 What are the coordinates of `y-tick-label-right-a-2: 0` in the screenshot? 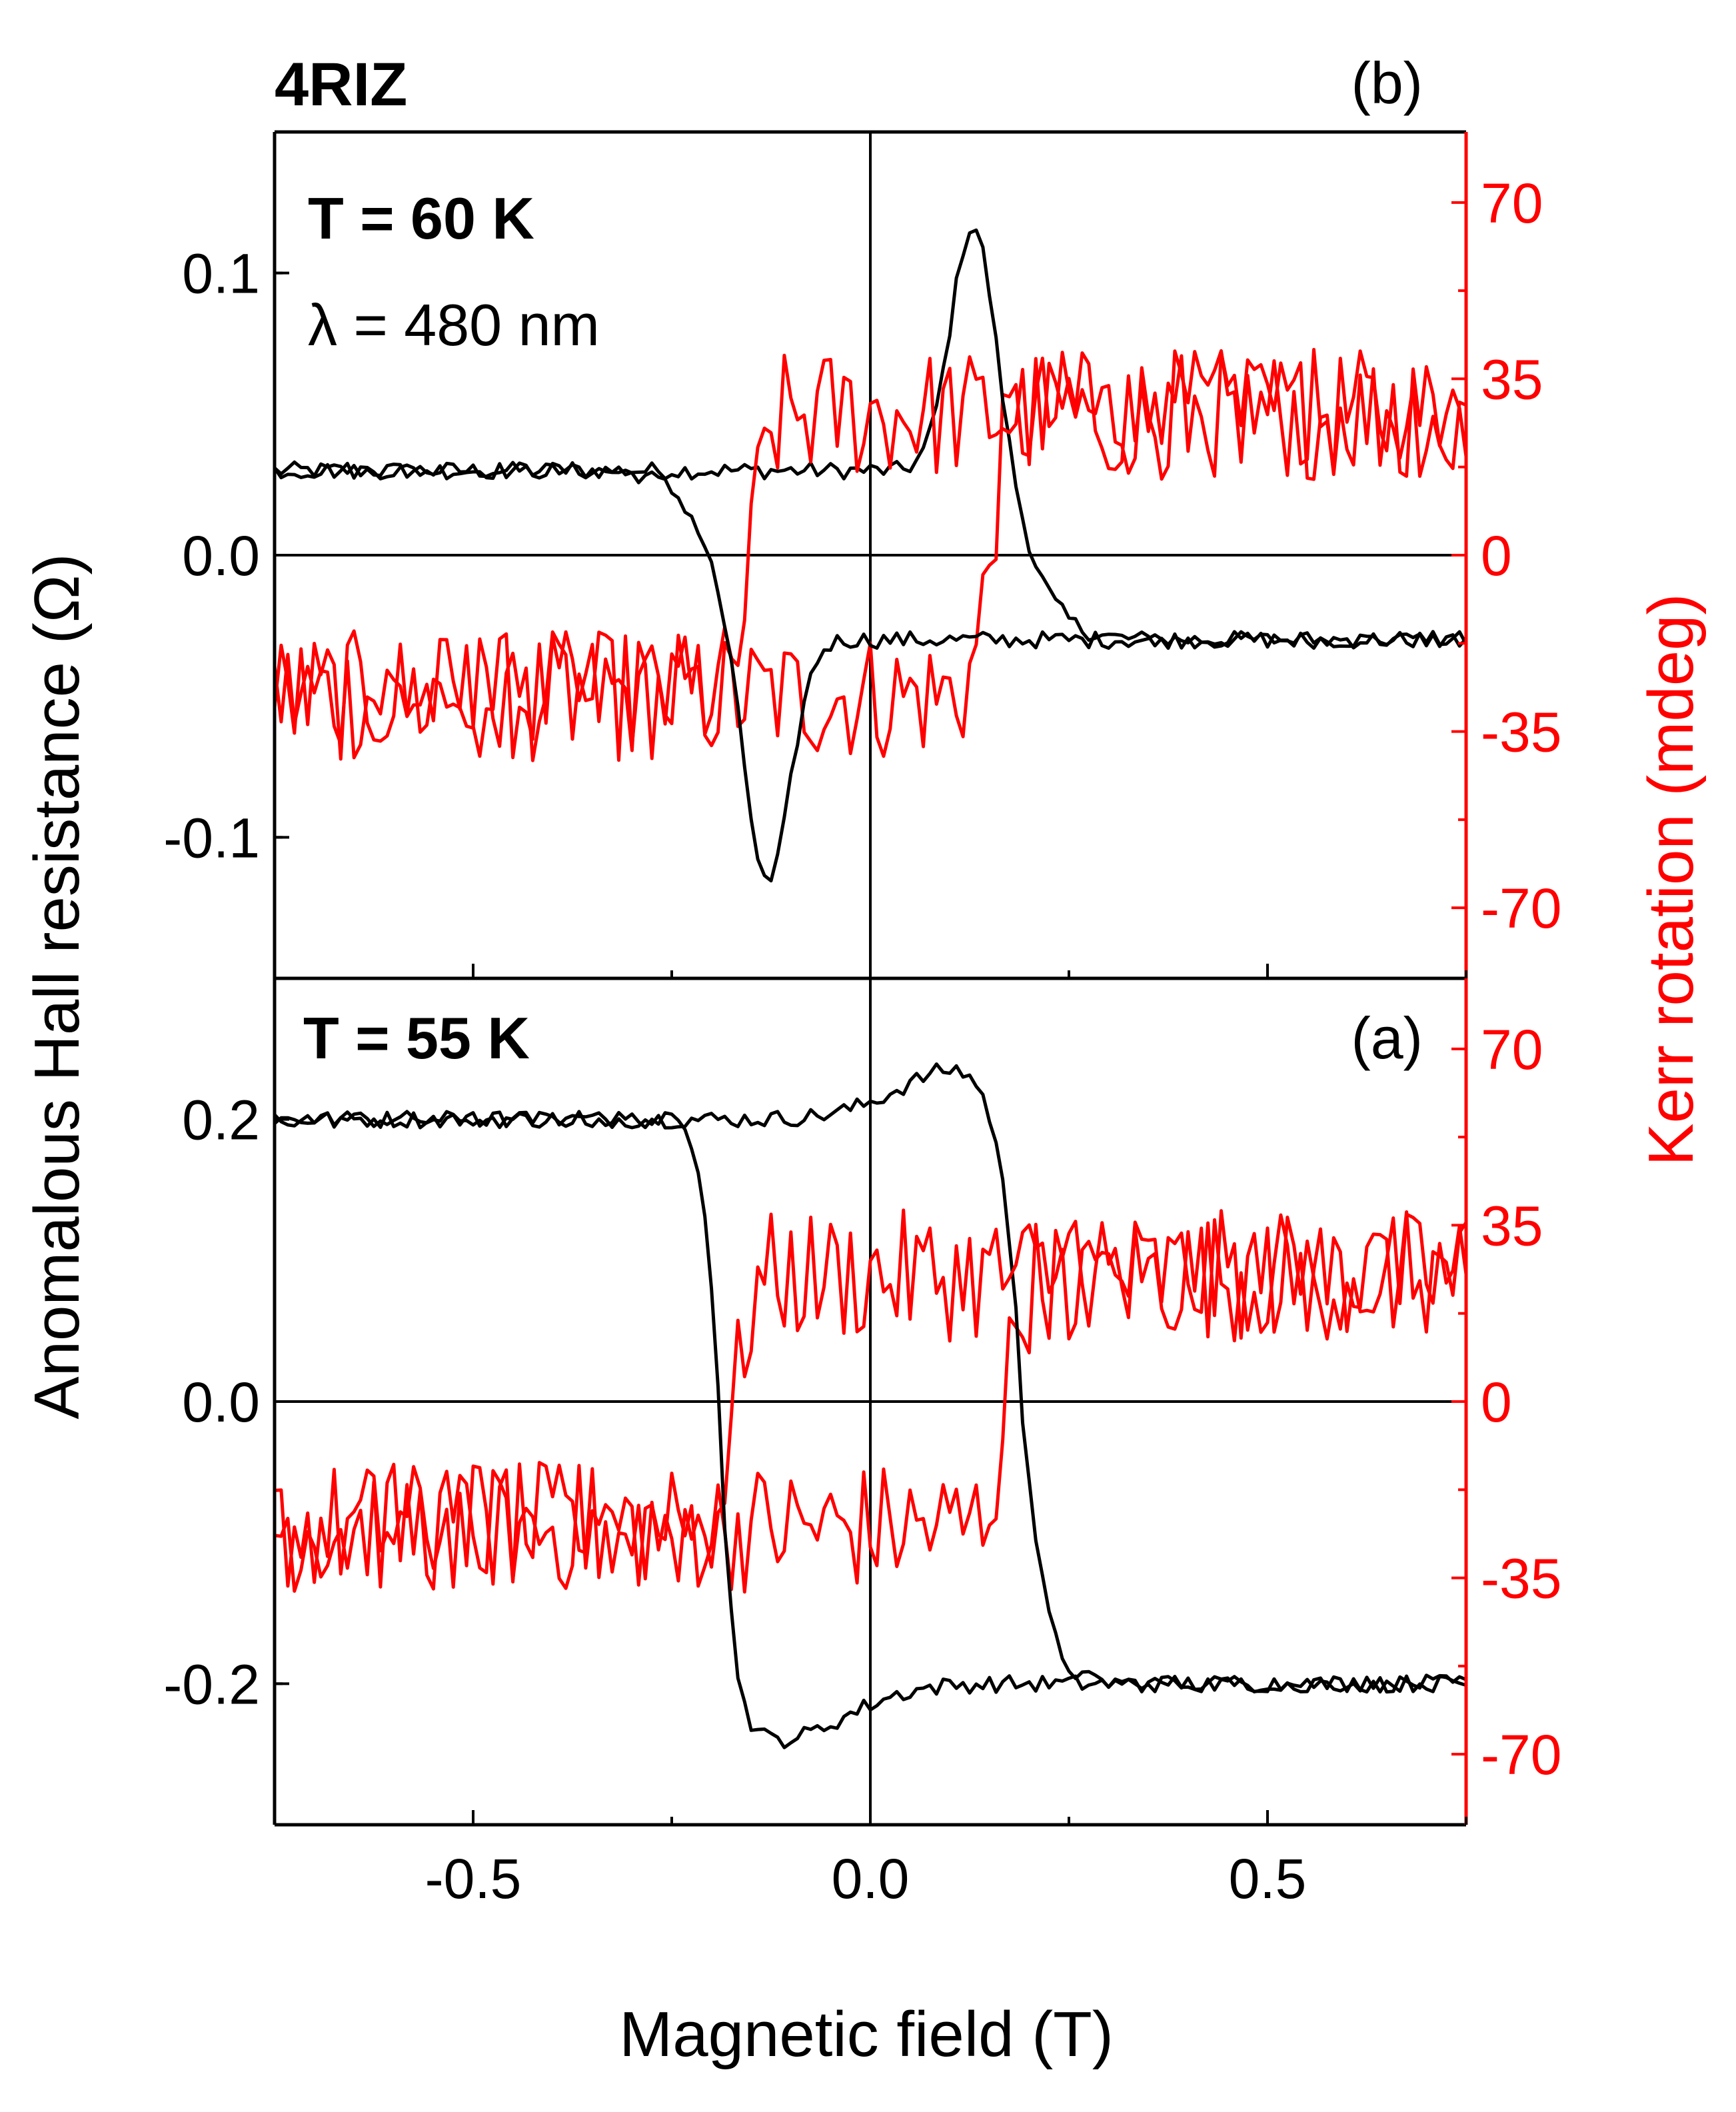 It's located at (1496, 1402).